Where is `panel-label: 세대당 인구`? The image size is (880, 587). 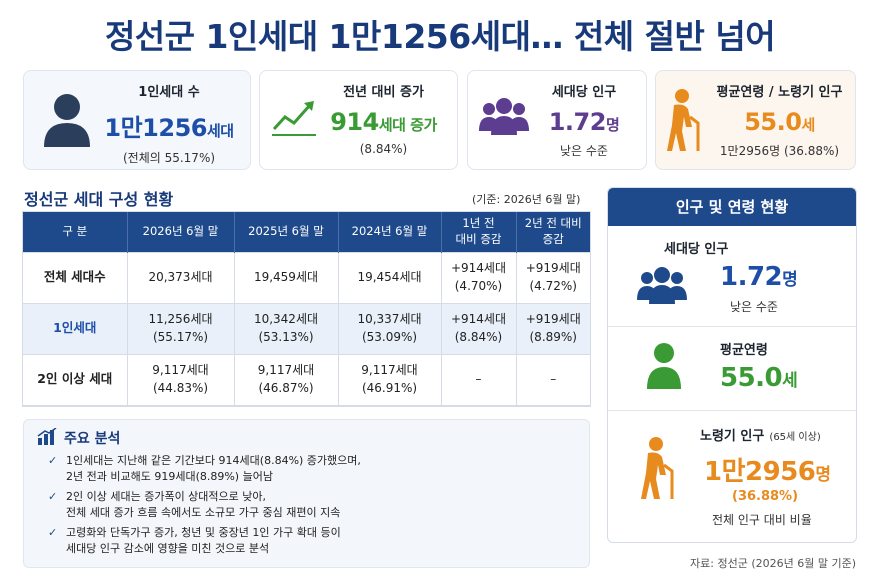
panel-label: 세대당 인구 is located at coordinates (696, 249).